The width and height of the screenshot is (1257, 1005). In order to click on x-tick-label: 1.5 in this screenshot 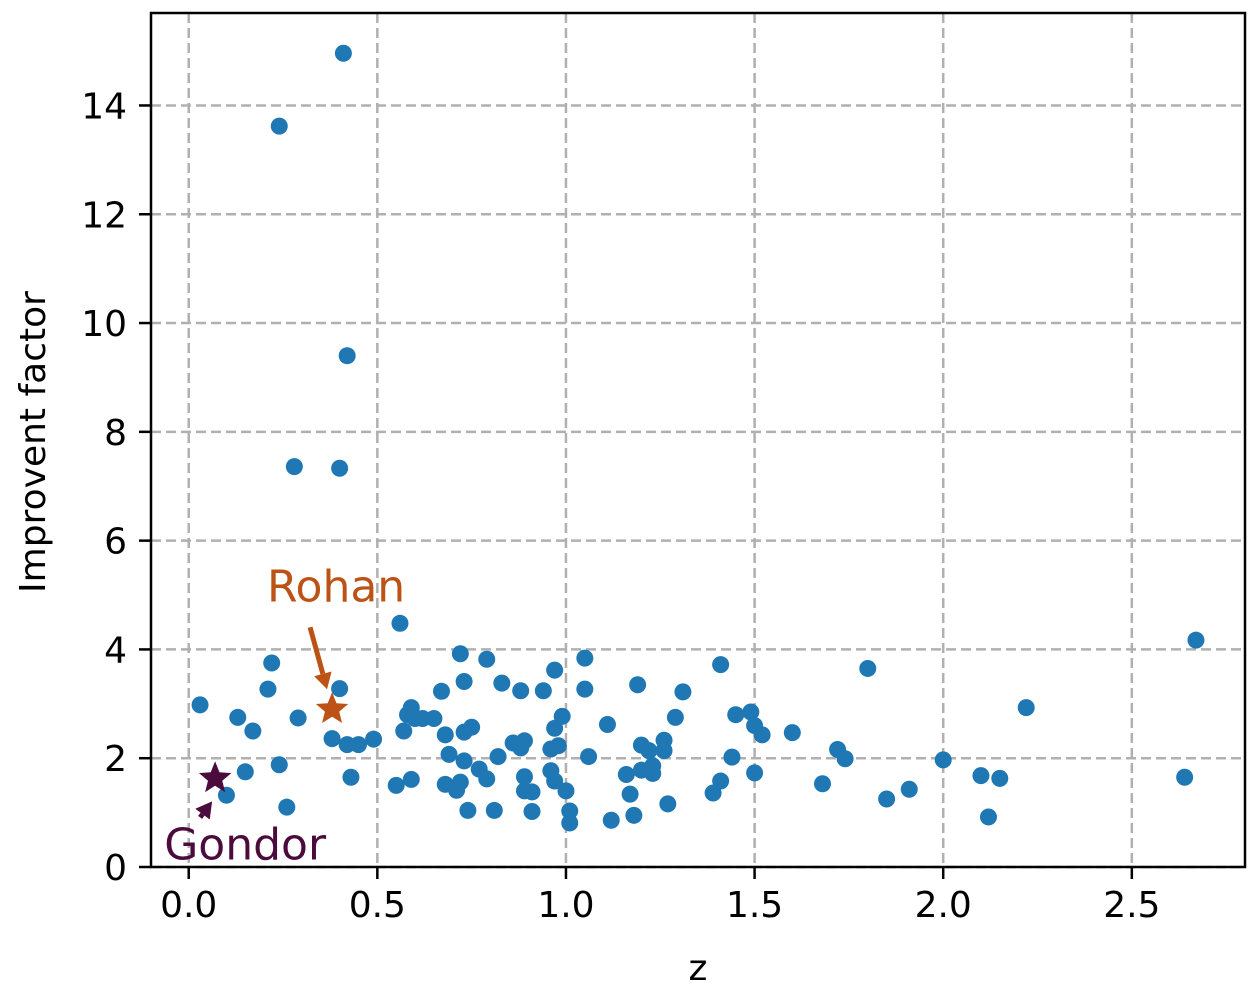, I will do `click(754, 905)`.